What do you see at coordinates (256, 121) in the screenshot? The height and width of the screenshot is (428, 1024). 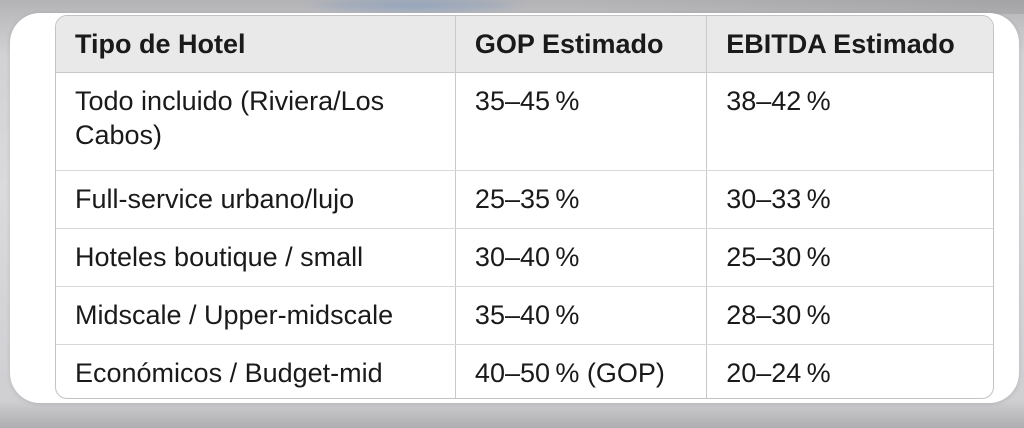 I see `cell-hotel-type: Todo incluido (Riviera/Los Cabos)` at bounding box center [256, 121].